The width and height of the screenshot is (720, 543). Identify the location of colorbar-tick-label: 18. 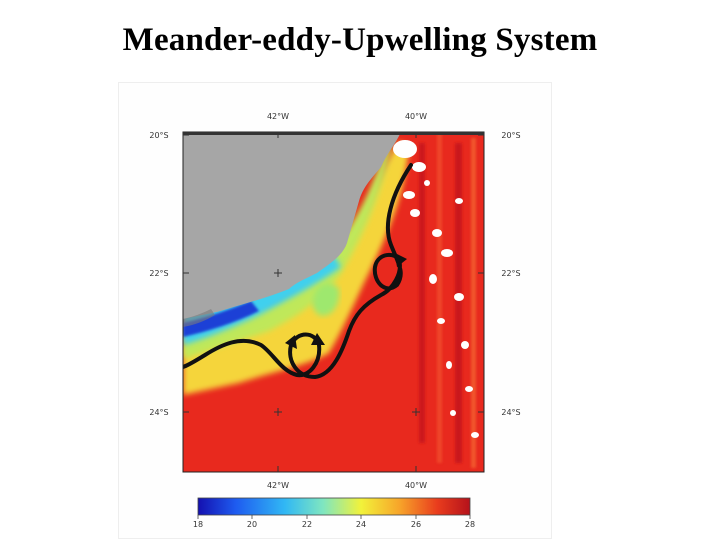
(198, 524).